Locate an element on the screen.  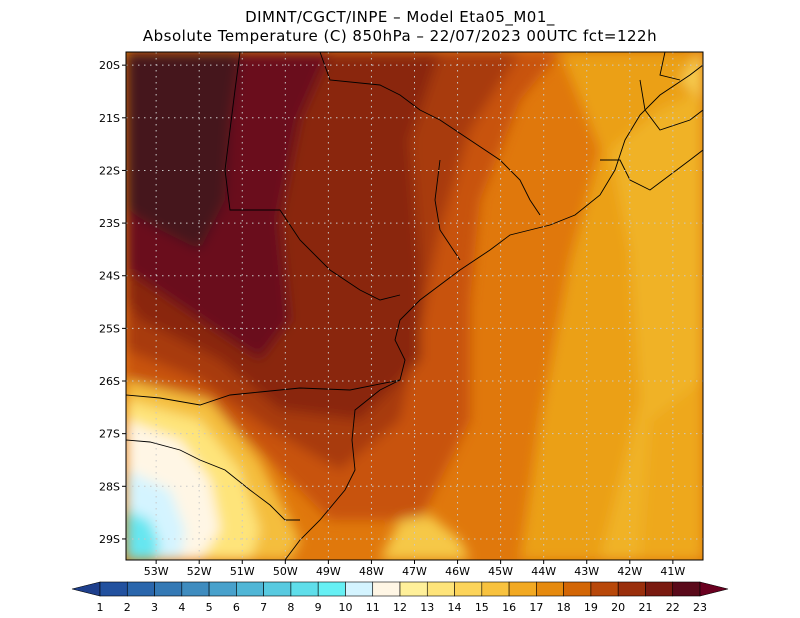
colorbar-label: 3 is located at coordinates (154, 607).